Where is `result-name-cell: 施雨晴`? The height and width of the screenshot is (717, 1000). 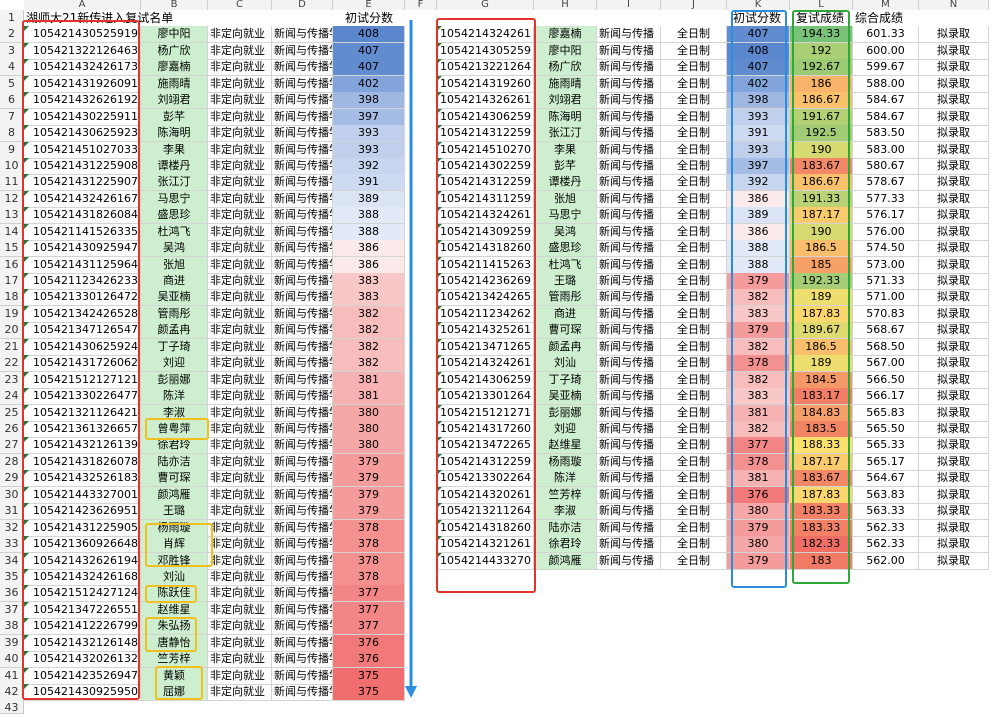
result-name-cell: 施雨晴 is located at coordinates (565, 84).